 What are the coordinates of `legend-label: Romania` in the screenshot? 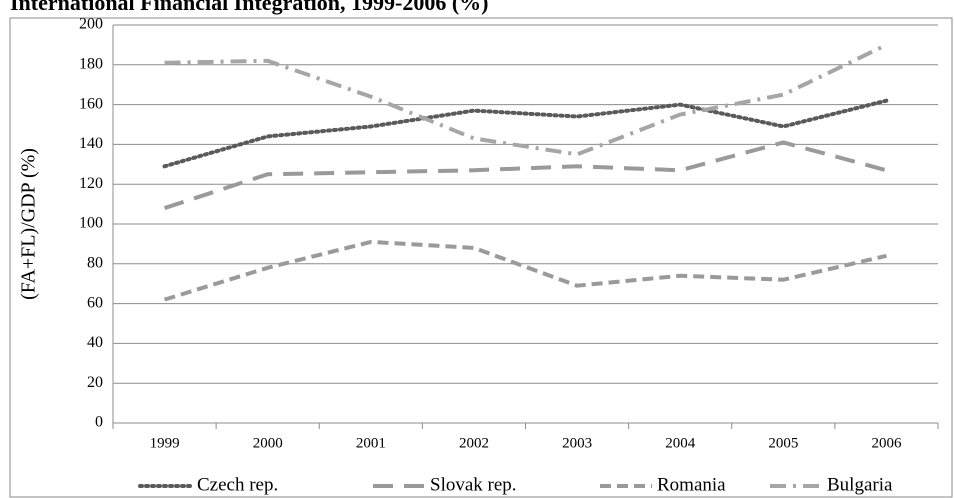 It's located at (691, 484).